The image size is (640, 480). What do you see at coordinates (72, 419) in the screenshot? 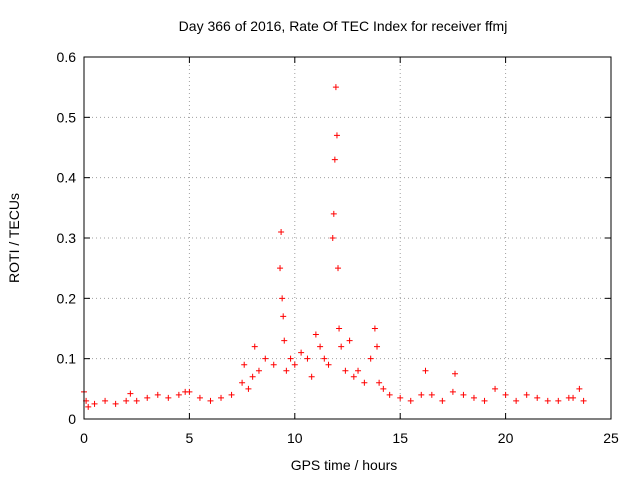
I see `y-tick-label: 0` at bounding box center [72, 419].